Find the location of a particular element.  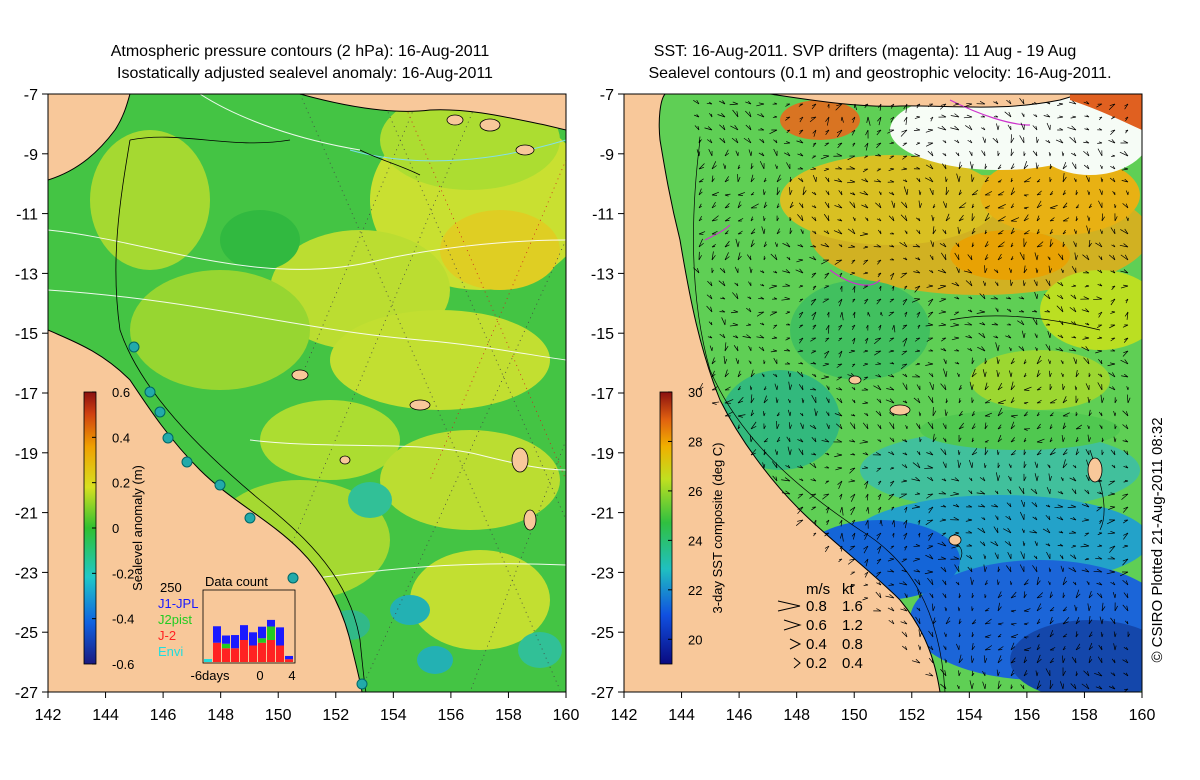

islands-right is located at coordinates (975, 460).